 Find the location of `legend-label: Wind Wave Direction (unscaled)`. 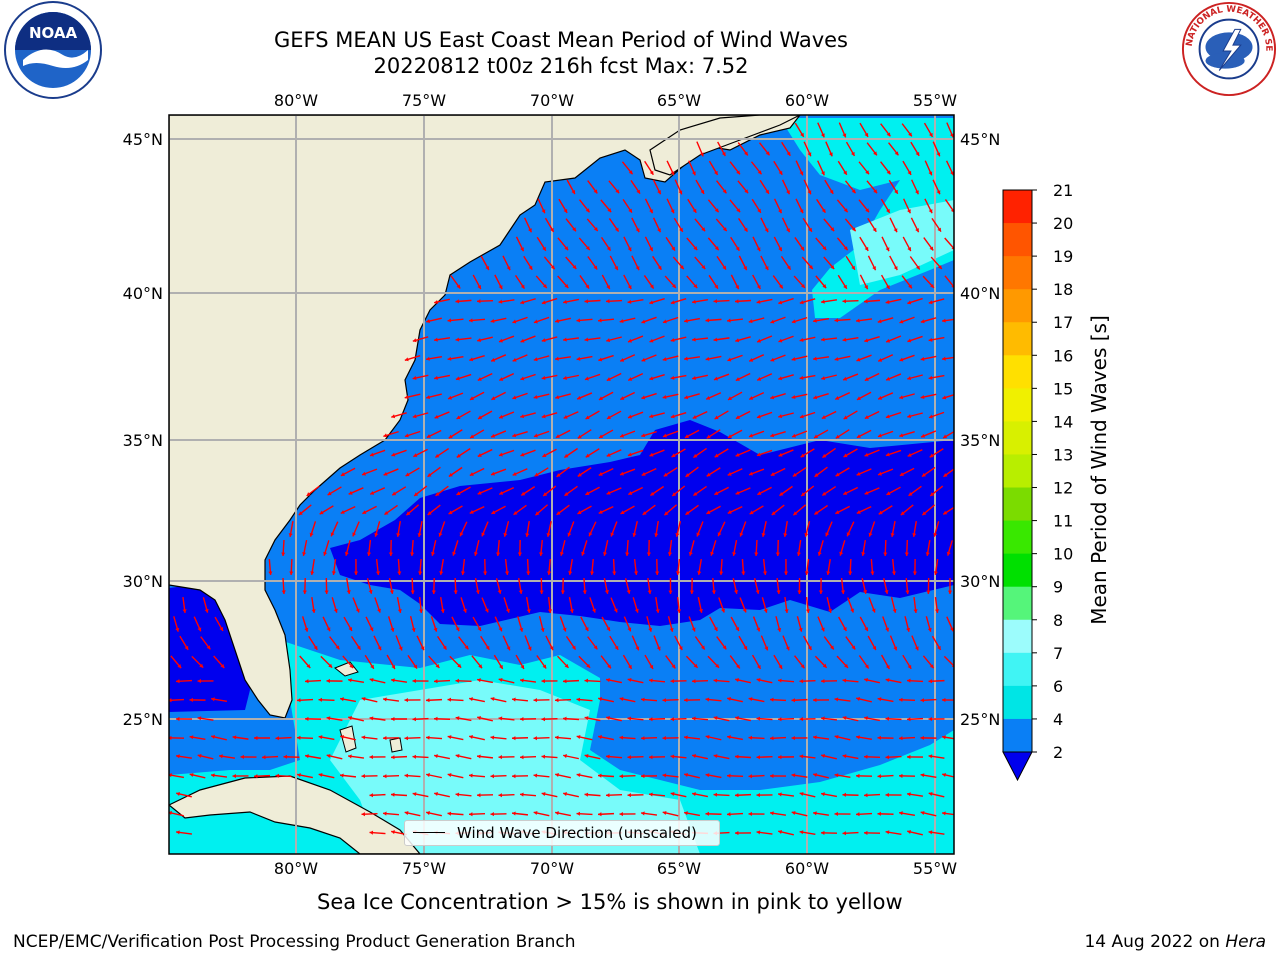

legend-label: Wind Wave Direction (unscaled) is located at coordinates (577, 833).